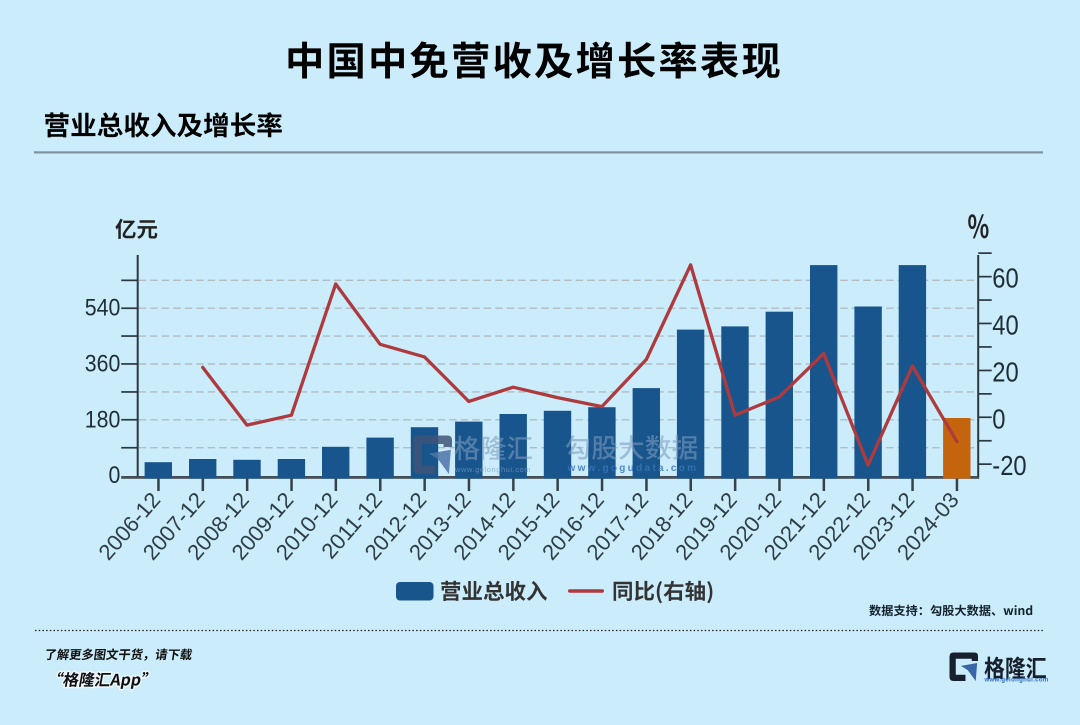 The height and width of the screenshot is (725, 1080). Describe the element at coordinates (1005, 326) in the screenshot. I see `svg-text: 40` at that location.